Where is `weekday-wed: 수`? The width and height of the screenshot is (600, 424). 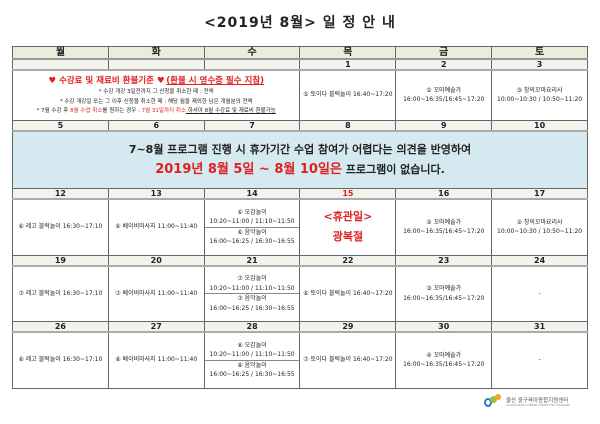 weekday-wed: 수 is located at coordinates (252, 53).